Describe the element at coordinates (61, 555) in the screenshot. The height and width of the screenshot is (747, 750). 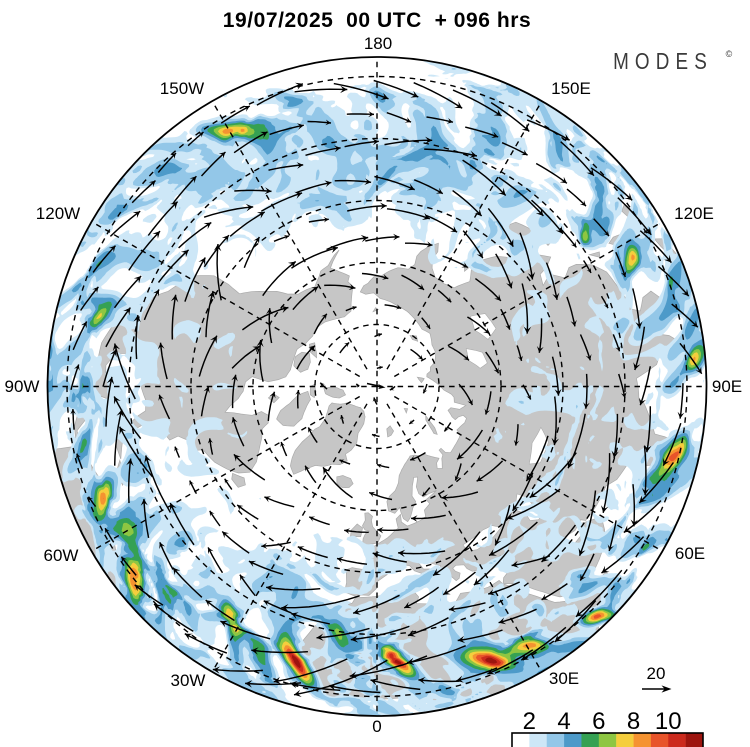
I see `longitude-label-60w: 60W` at that location.